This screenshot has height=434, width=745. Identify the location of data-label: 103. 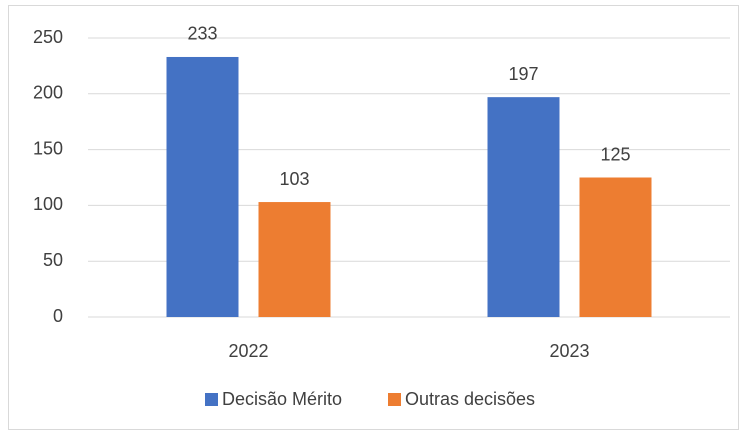
(294, 179).